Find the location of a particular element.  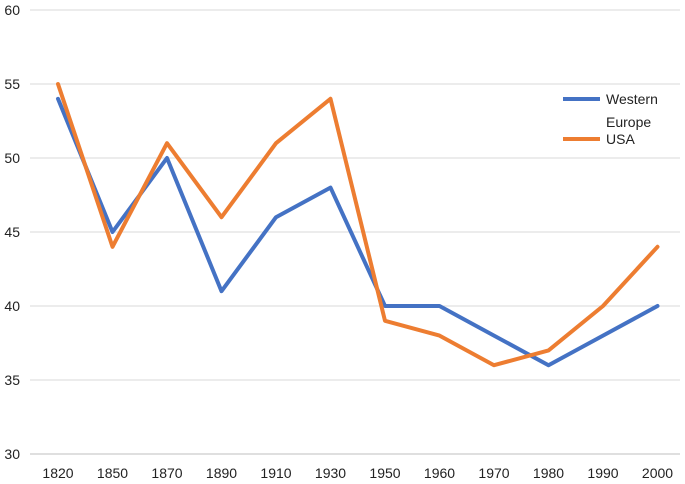

x-tick-label: 1930 is located at coordinates (330, 473).